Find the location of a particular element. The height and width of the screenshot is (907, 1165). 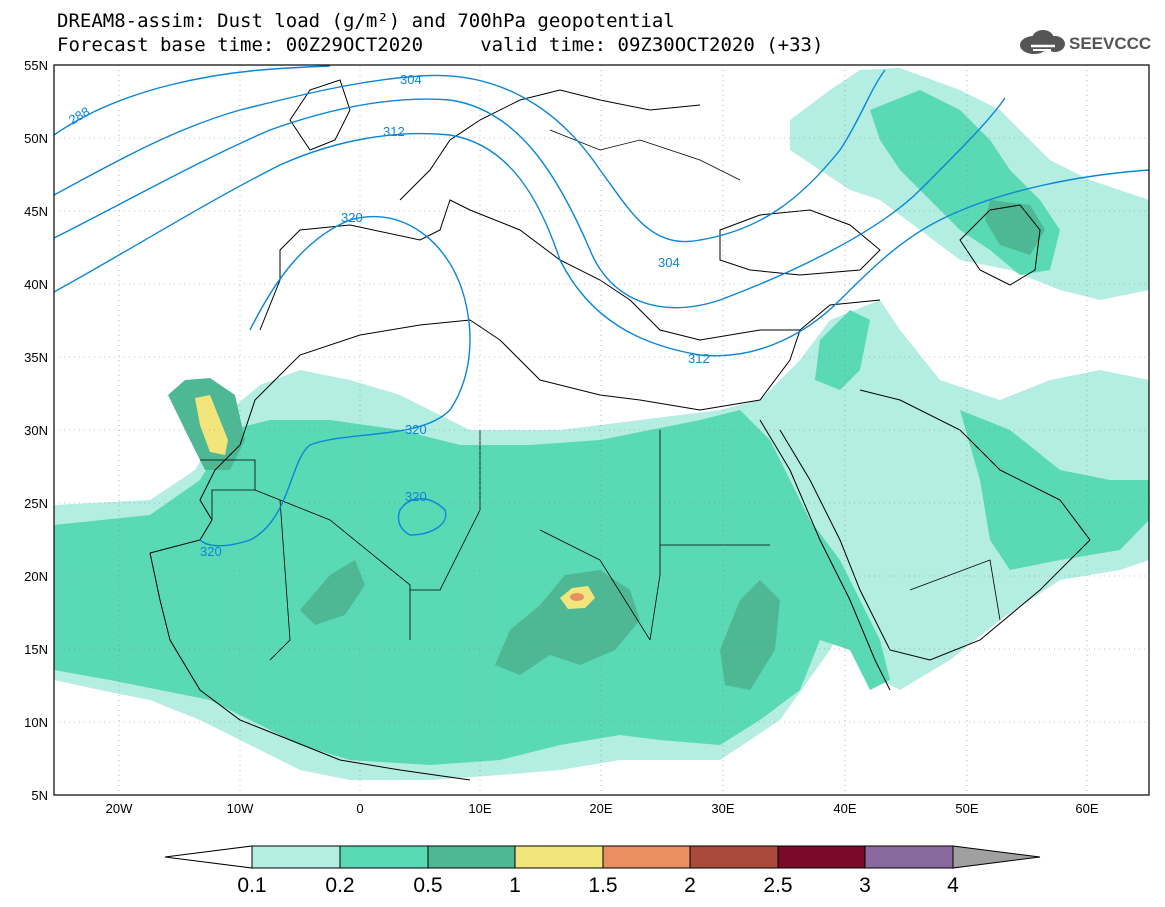

coast-uk is located at coordinates (320, 115).